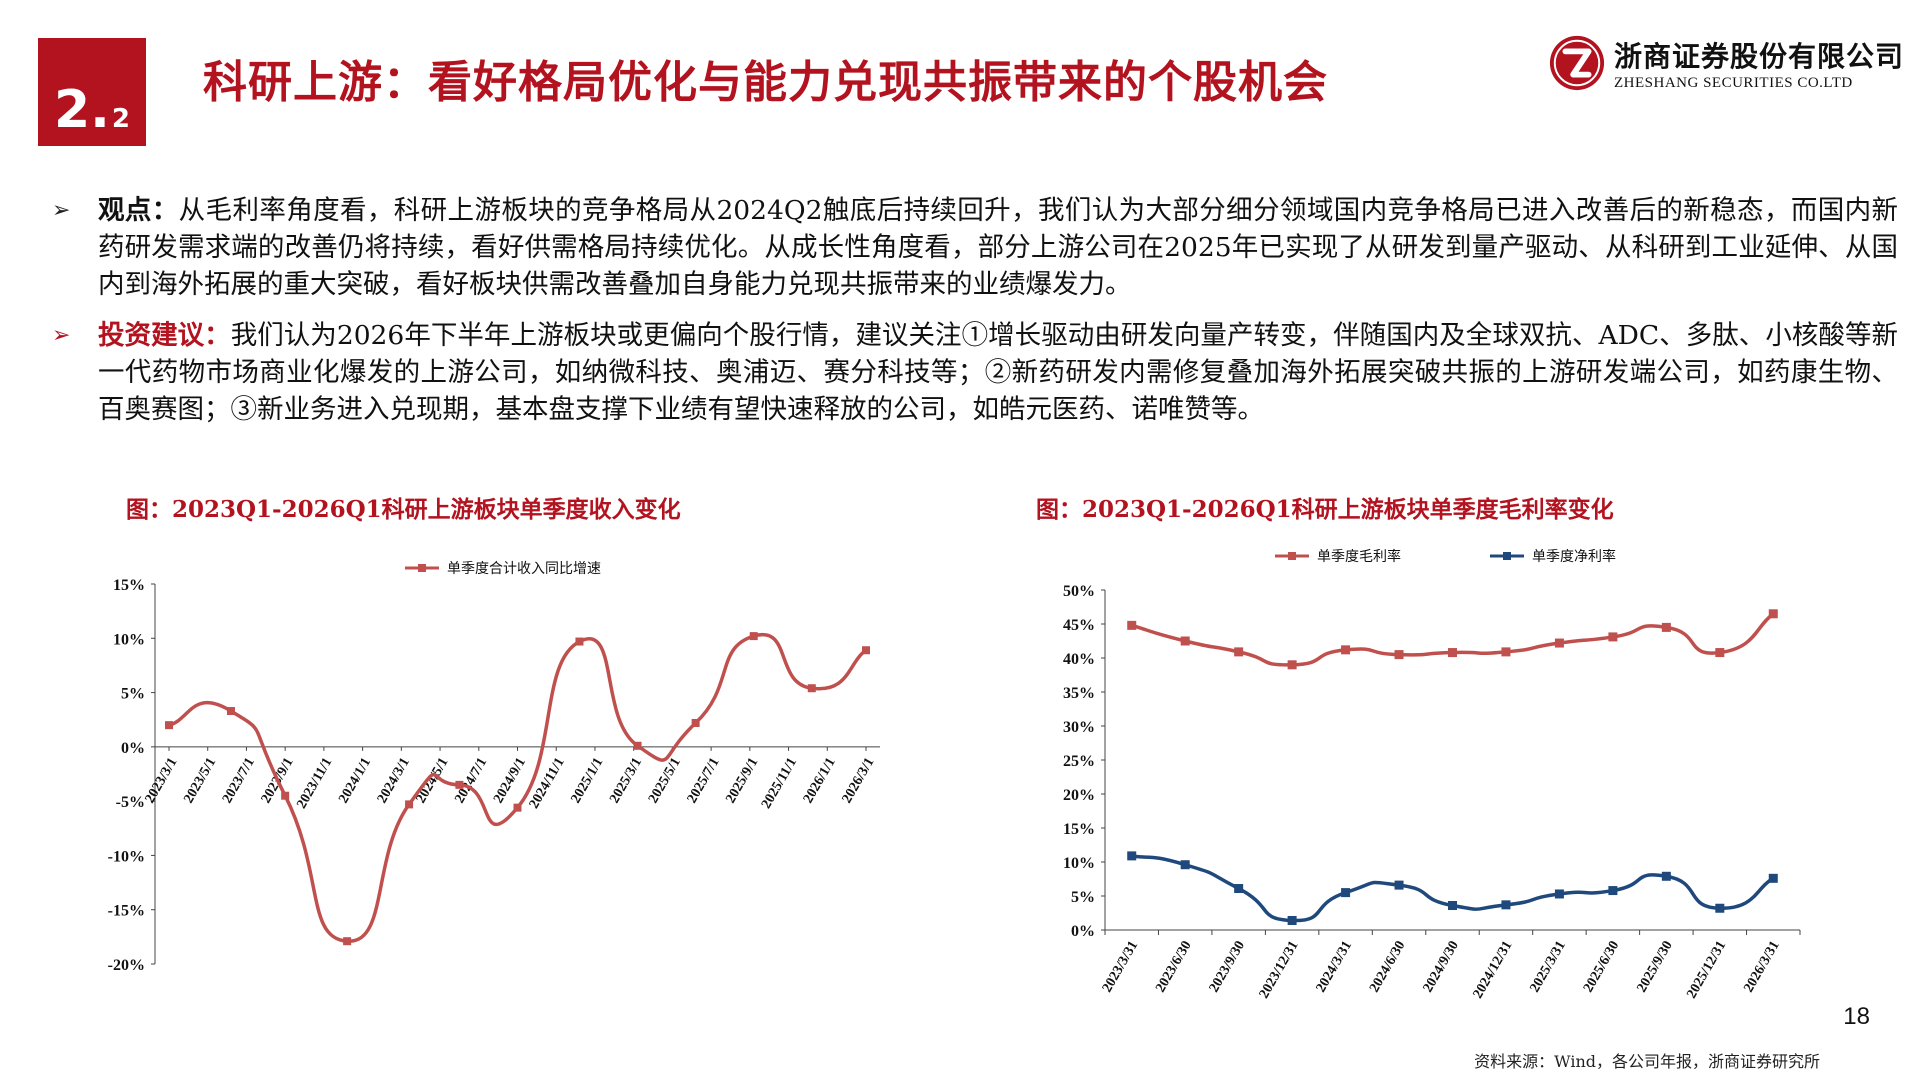 This screenshot has height=1080, width=1920. I want to click on x-tick-label: 2023/11/1, so click(314, 783).